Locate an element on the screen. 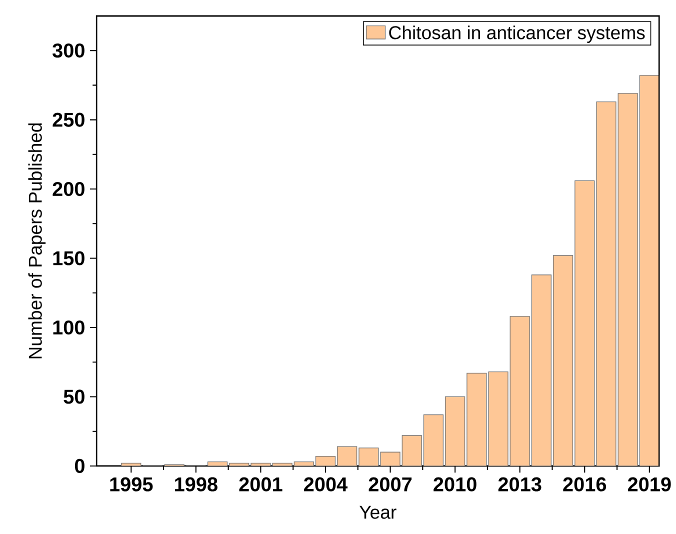 This screenshot has height=534, width=676. y-tick-label: 200 is located at coordinates (68, 189).